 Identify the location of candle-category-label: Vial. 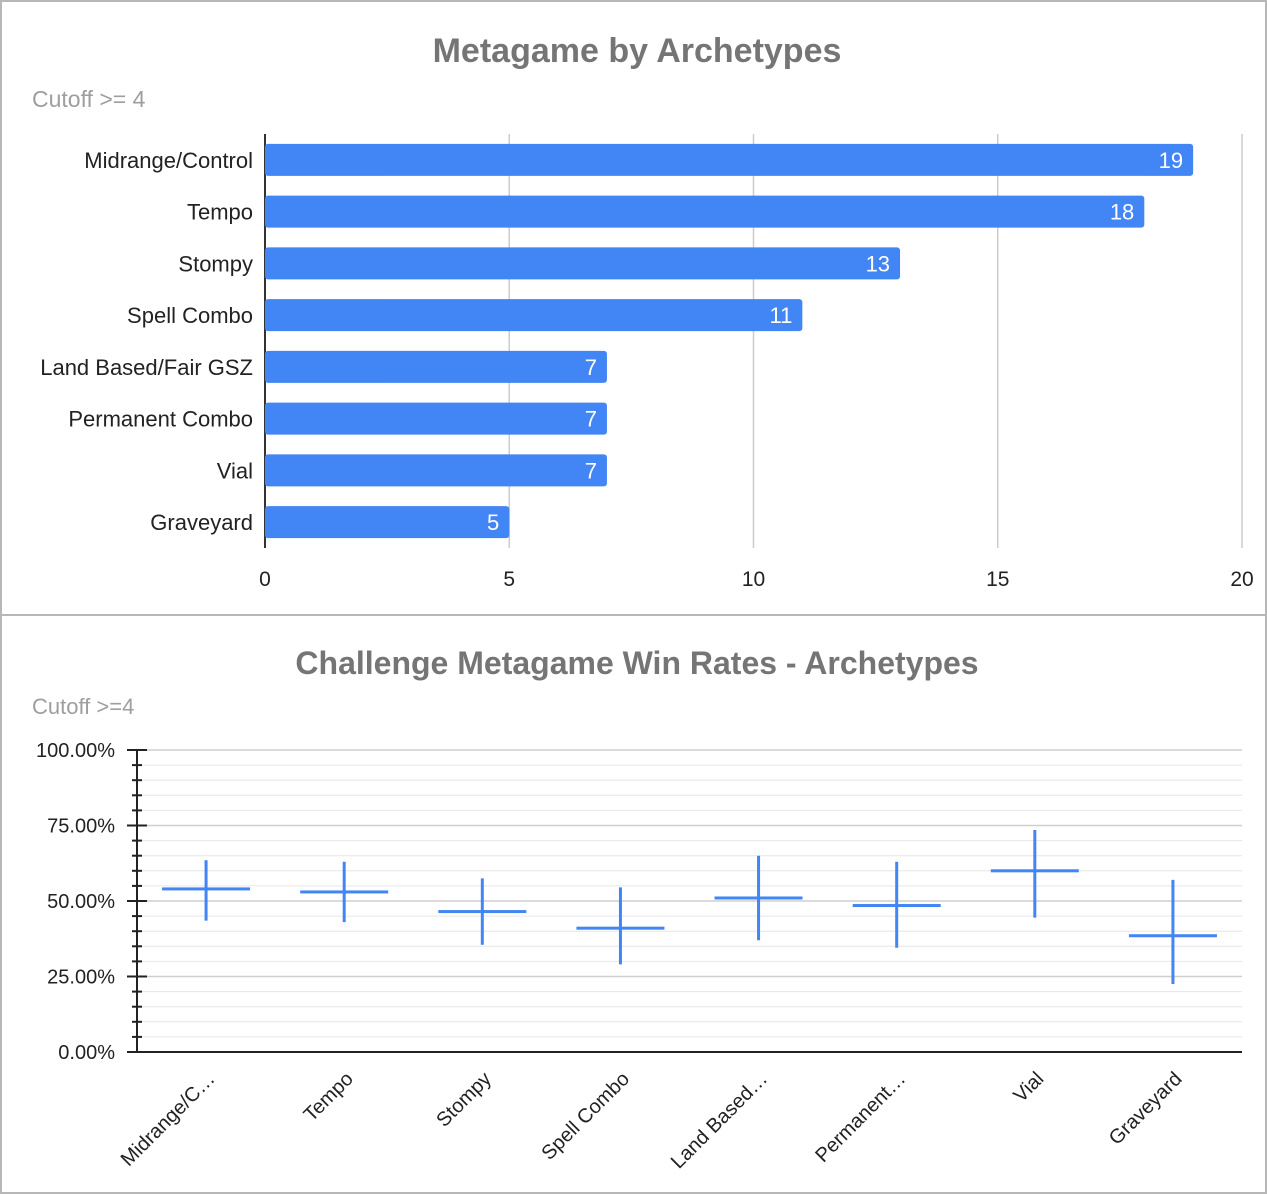
(1028, 1087).